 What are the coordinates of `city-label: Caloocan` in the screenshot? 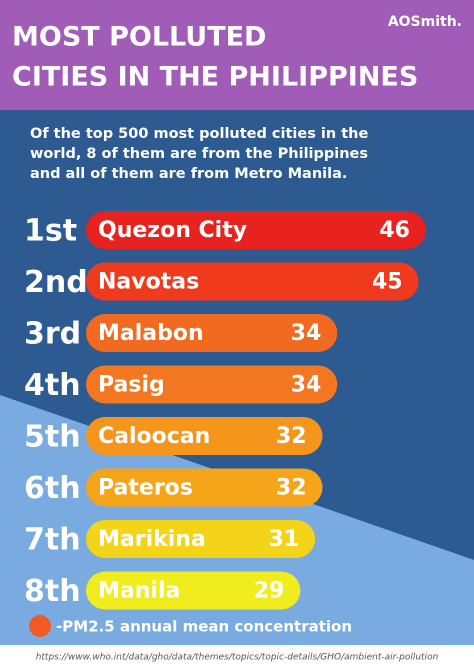 It's located at (154, 436).